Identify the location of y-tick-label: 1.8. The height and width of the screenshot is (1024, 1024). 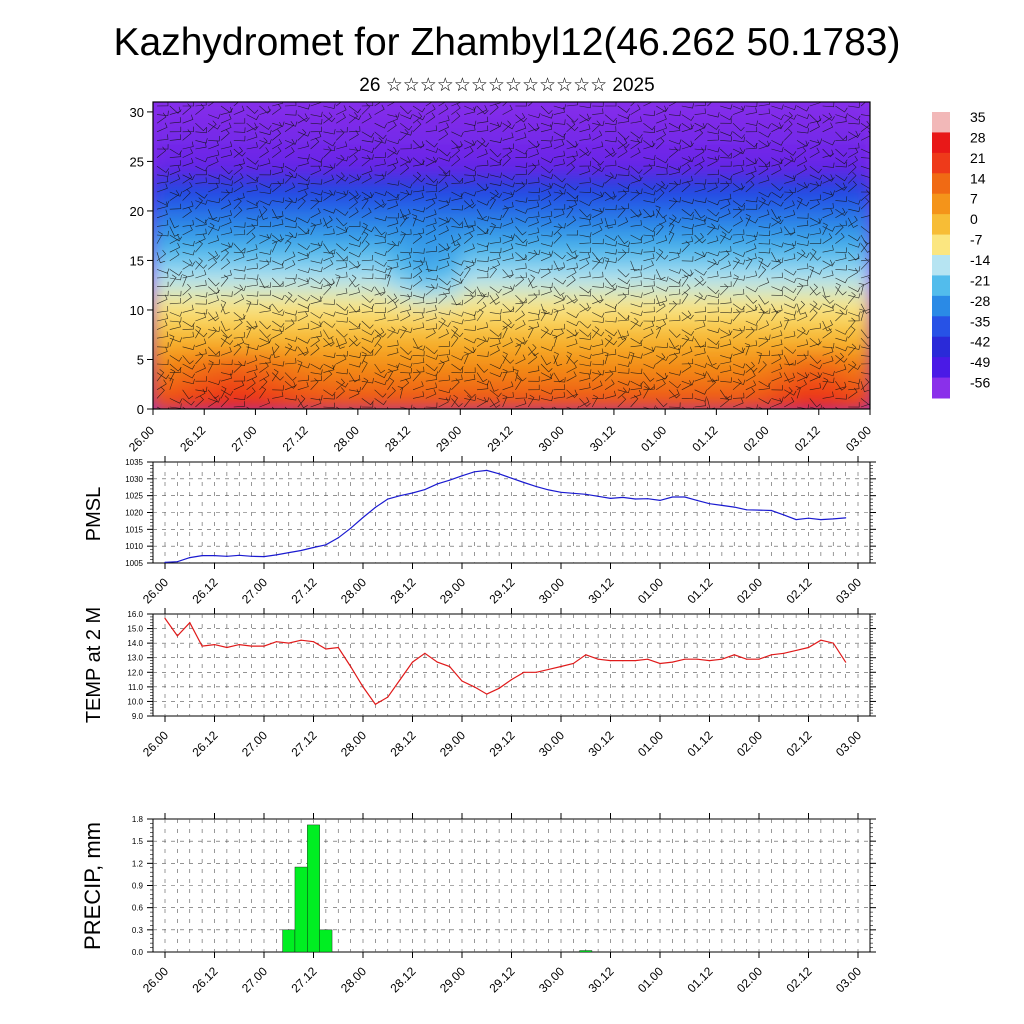
(138, 819).